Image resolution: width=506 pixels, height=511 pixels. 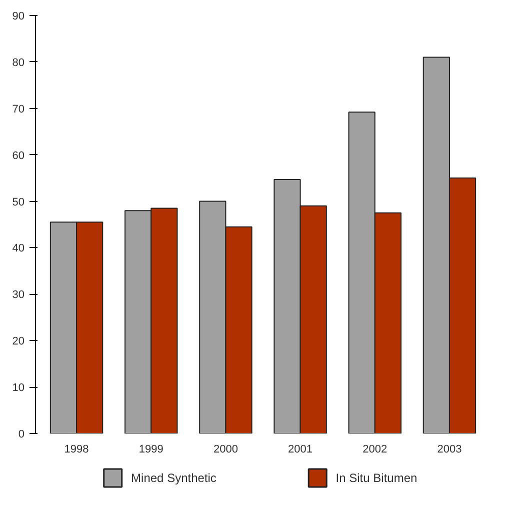 I want to click on x-tick-label: 2000, so click(x=225, y=450).